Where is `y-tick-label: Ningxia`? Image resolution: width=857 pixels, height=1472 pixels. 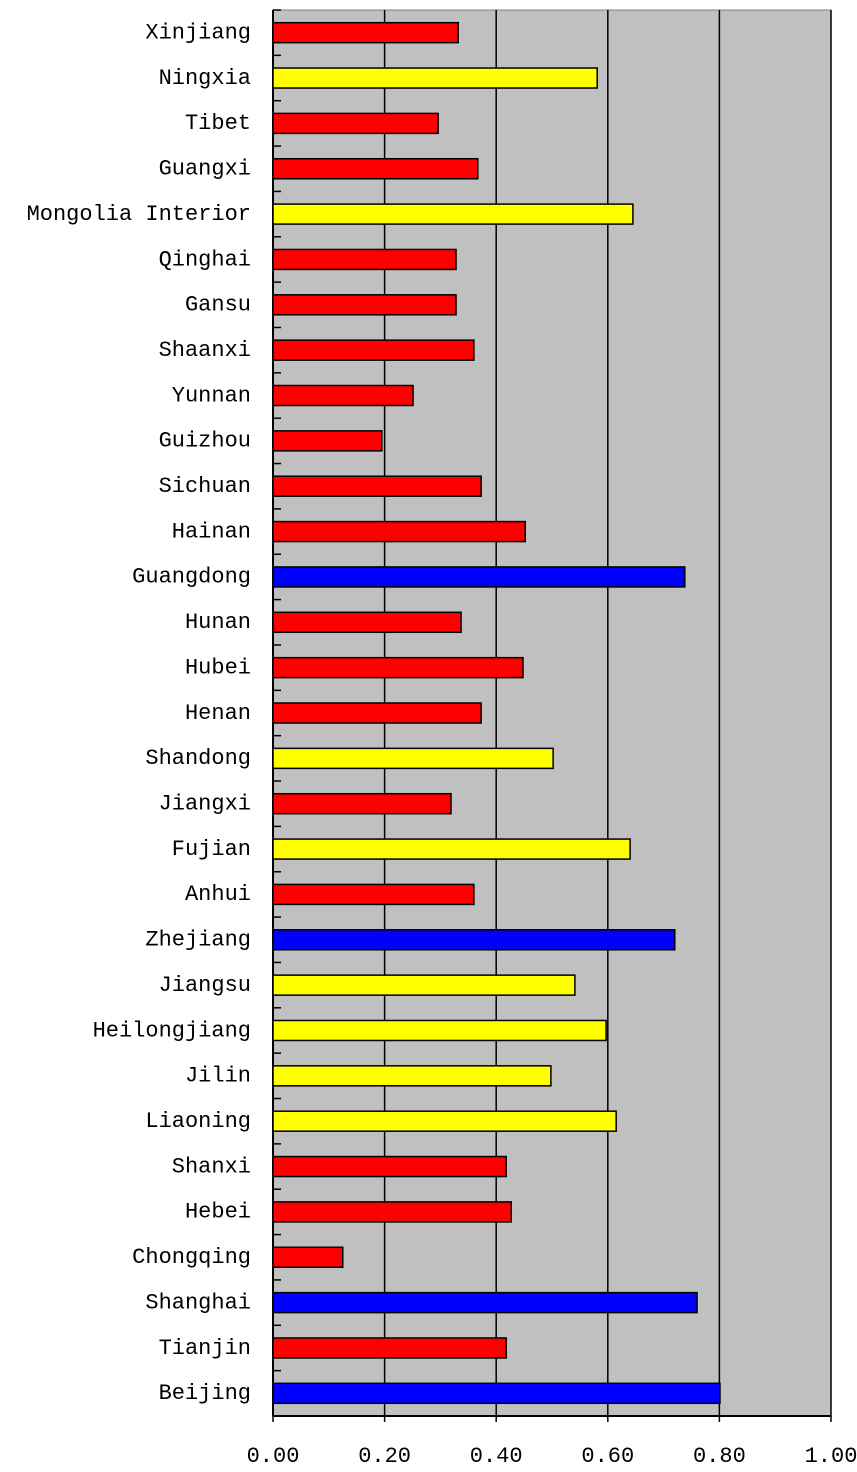
y-tick-label: Ningxia is located at coordinates (205, 78).